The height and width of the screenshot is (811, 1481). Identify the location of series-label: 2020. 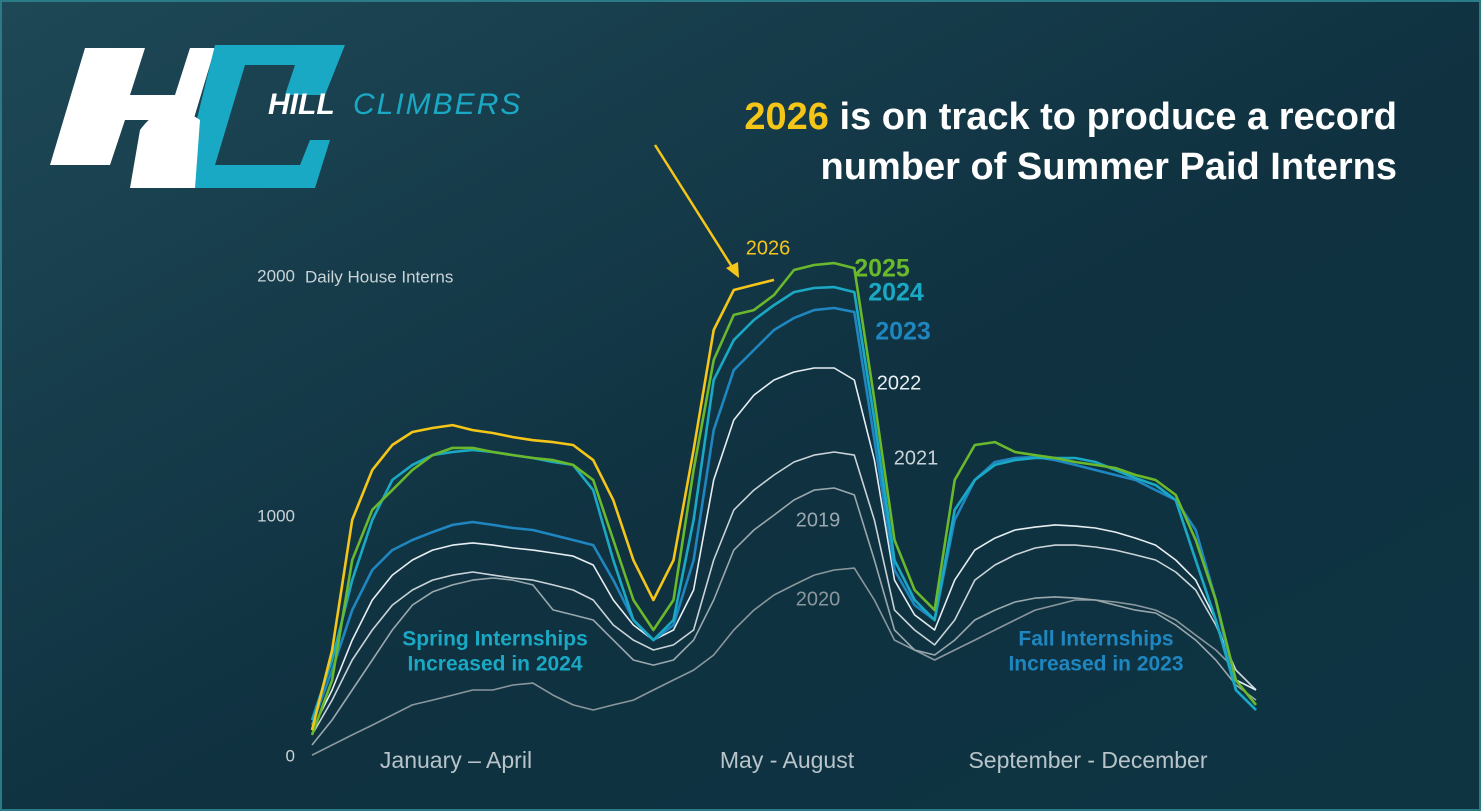
(818, 599).